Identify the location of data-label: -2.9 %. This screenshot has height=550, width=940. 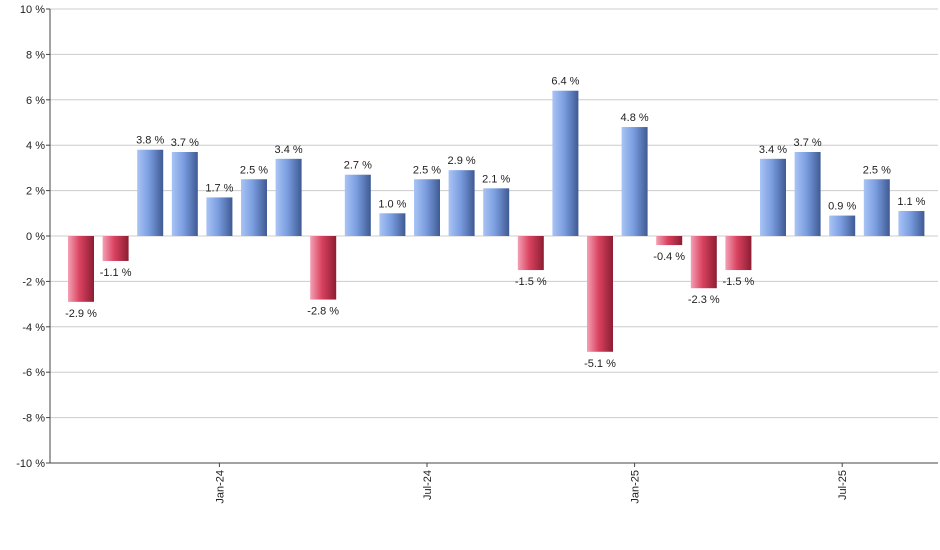
(81, 314).